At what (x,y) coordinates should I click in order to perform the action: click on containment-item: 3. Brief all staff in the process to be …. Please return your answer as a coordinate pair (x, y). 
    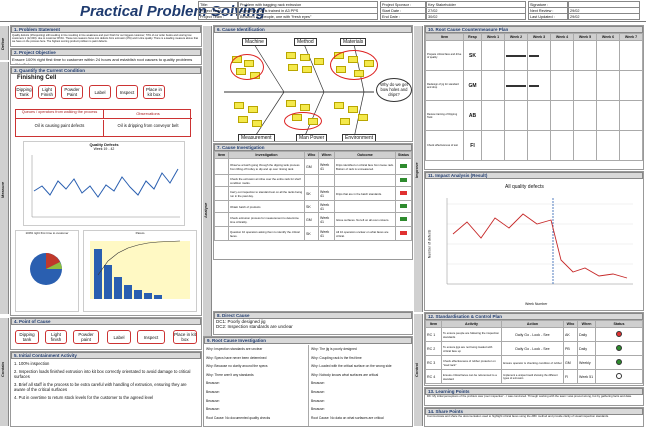
    Looking at the image, I should click on (100, 387).